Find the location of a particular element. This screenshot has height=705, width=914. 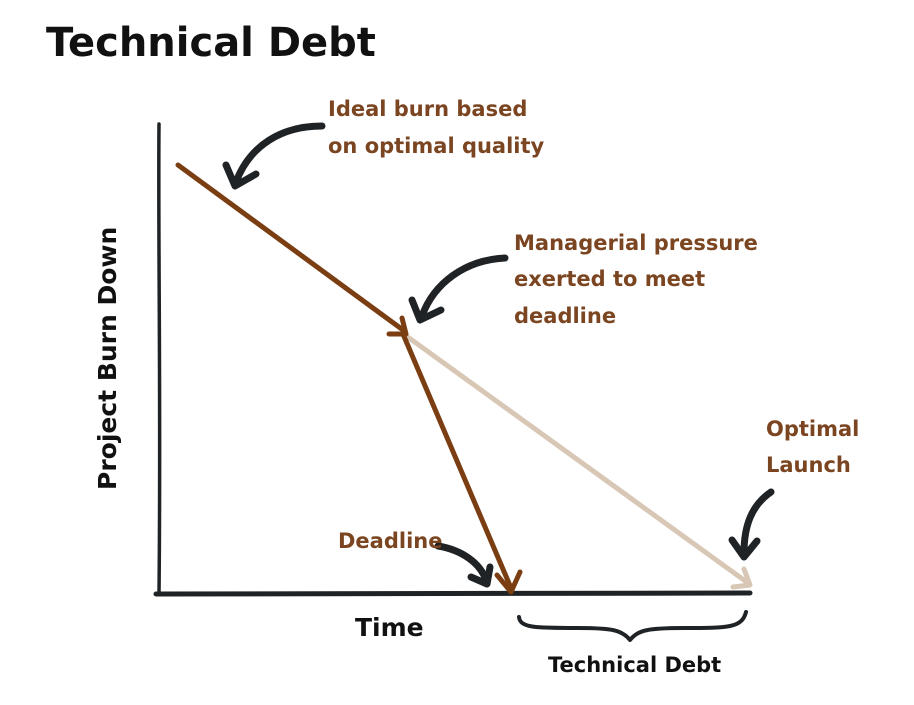

ideal-burn-line is located at coordinates (290, 247).